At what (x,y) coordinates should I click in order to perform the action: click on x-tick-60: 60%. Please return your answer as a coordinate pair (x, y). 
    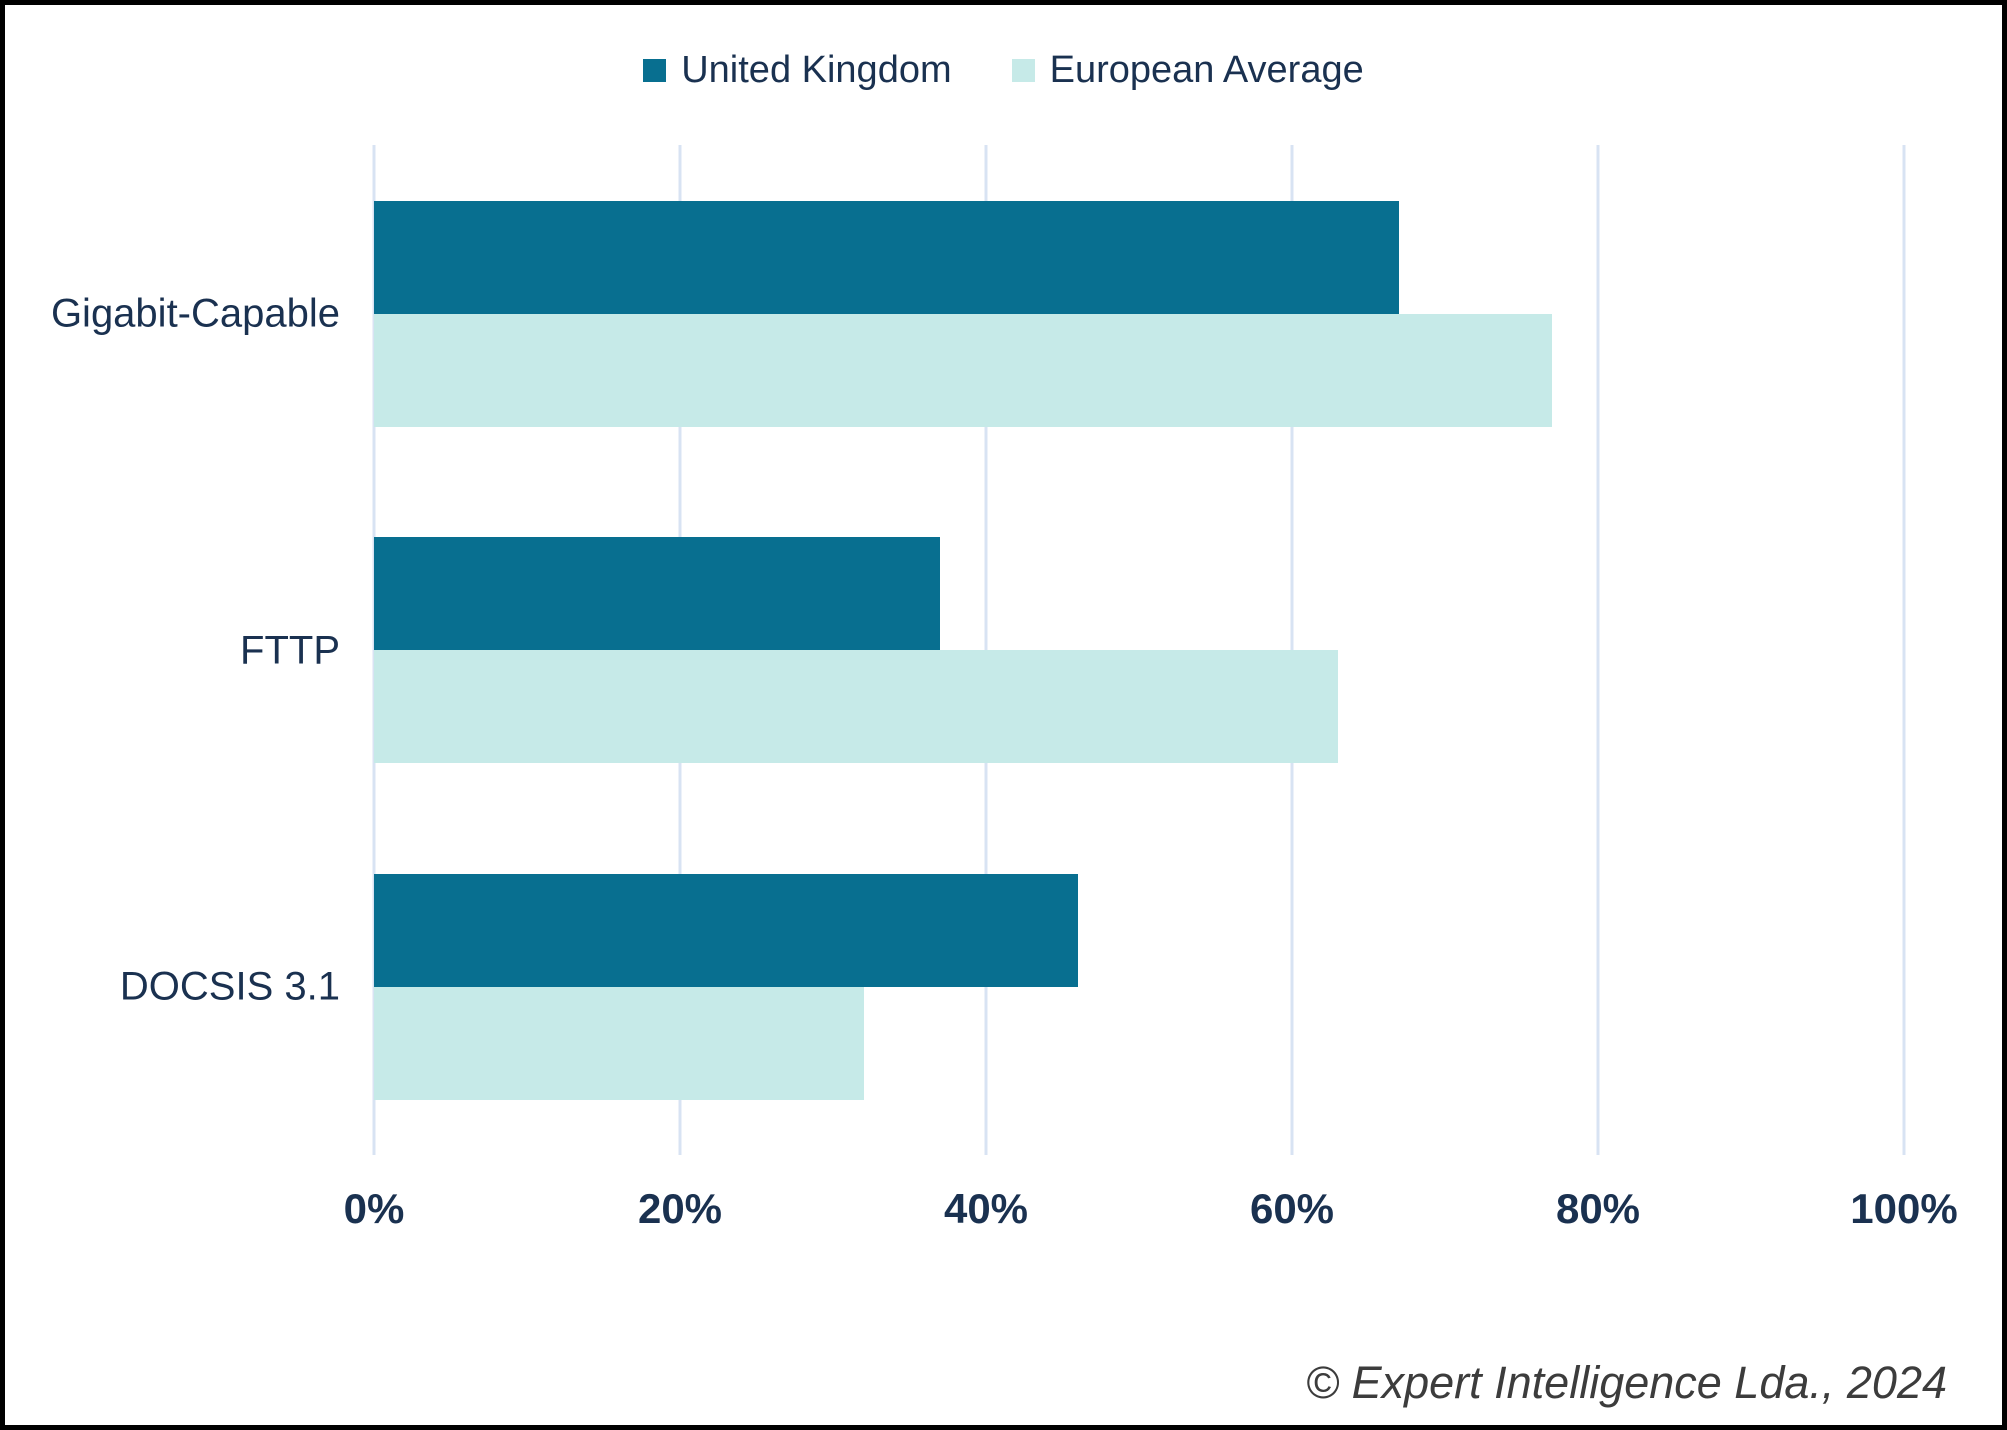
    Looking at the image, I should click on (1292, 1208).